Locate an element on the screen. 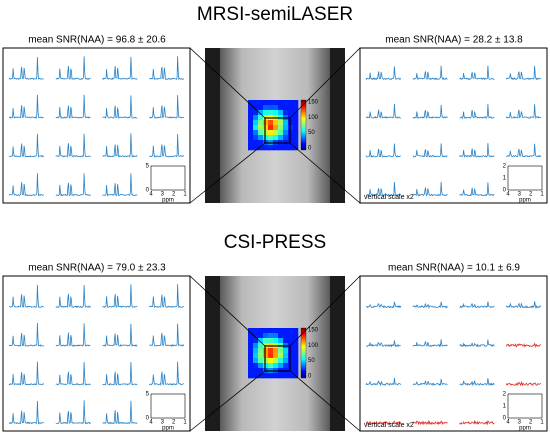  colorbar-tick: 100 is located at coordinates (313, 118).